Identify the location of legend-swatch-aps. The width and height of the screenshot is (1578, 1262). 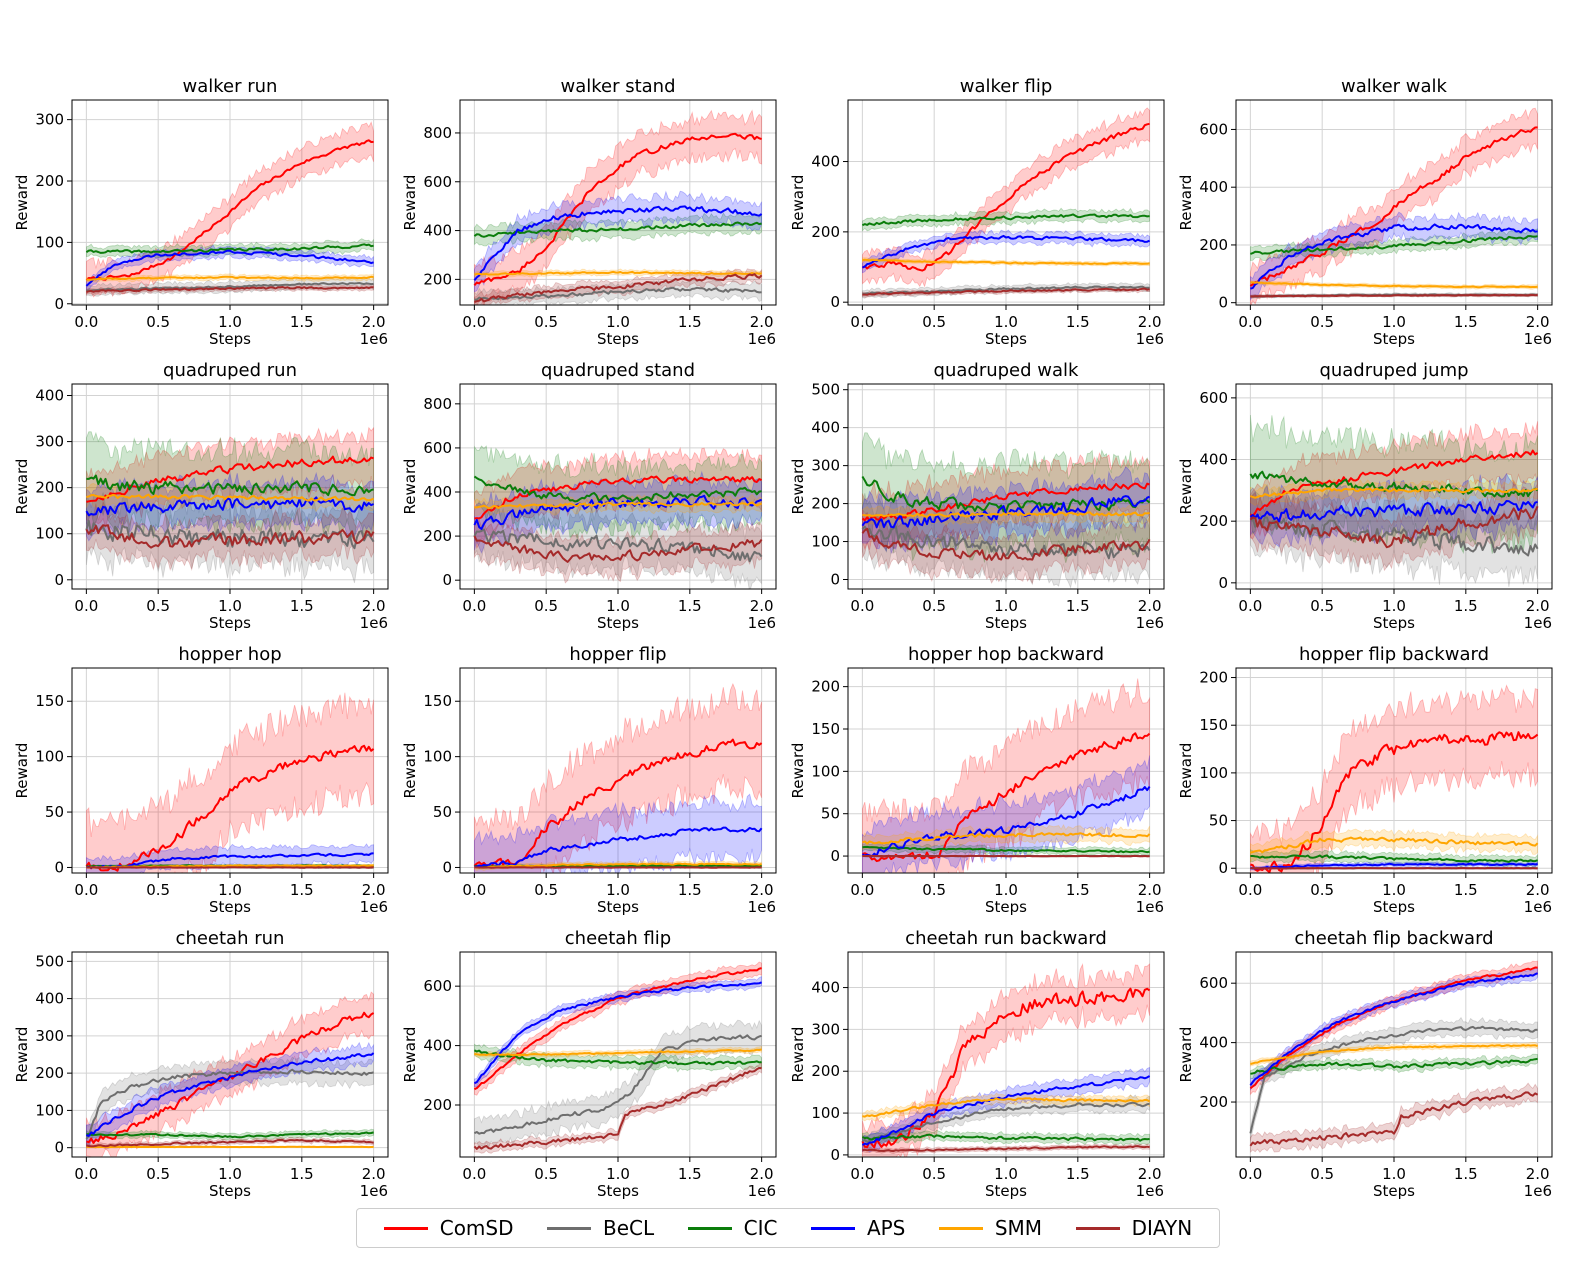
(832, 1228).